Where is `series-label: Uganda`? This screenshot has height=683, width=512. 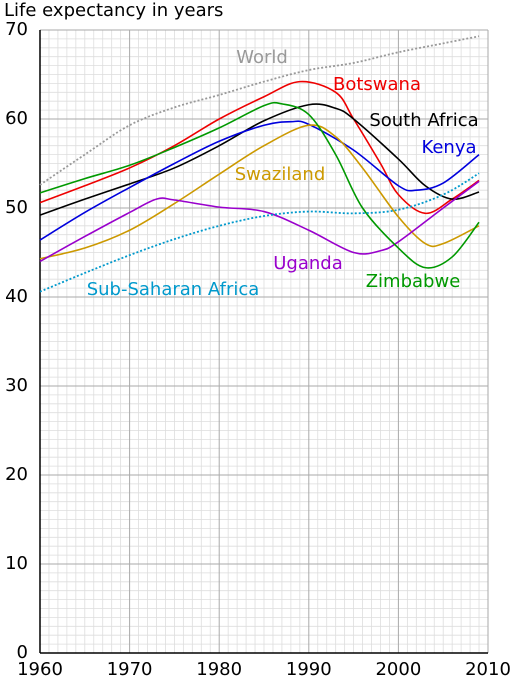 series-label: Uganda is located at coordinates (308, 263).